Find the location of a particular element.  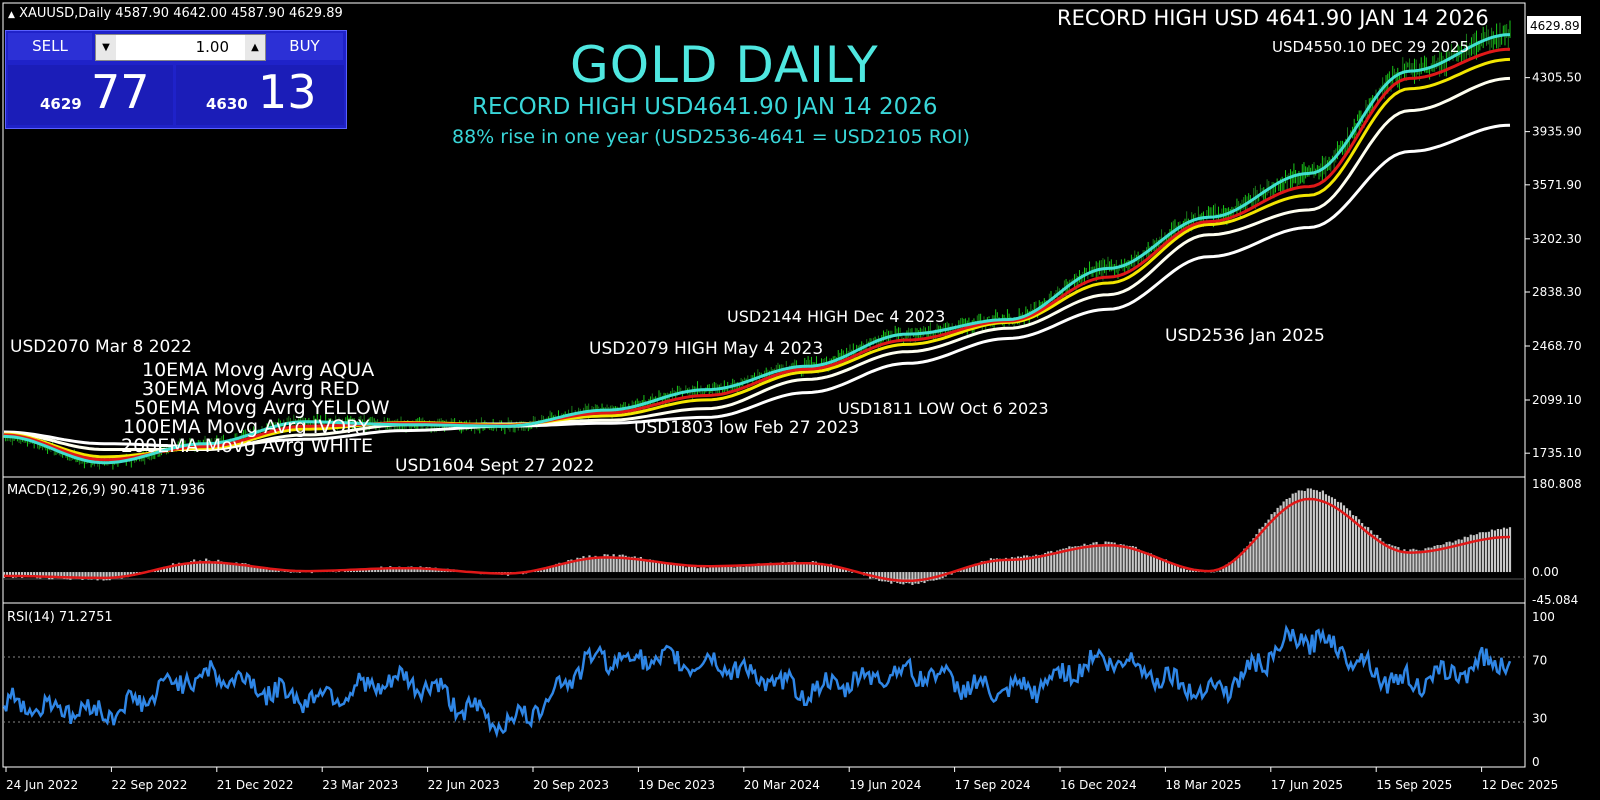

buy-button: BUY is located at coordinates (304, 46).